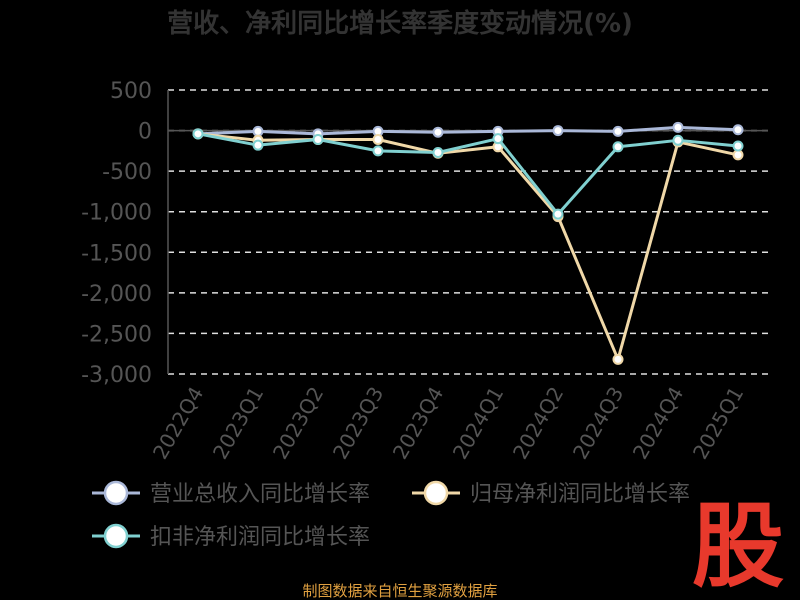 This screenshot has width=800, height=600. Describe the element at coordinates (399, 591) in the screenshot. I see `source-note: 制图数据来自恒生聚源数据库` at that location.